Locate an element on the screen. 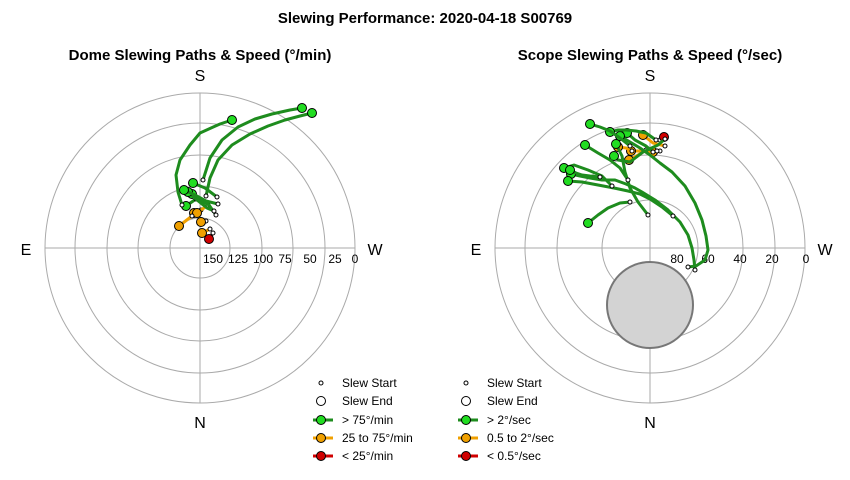 Image resolution: width=850 pixels, height=480 pixels. scope-radial-tick-label: 80 is located at coordinates (677, 259).